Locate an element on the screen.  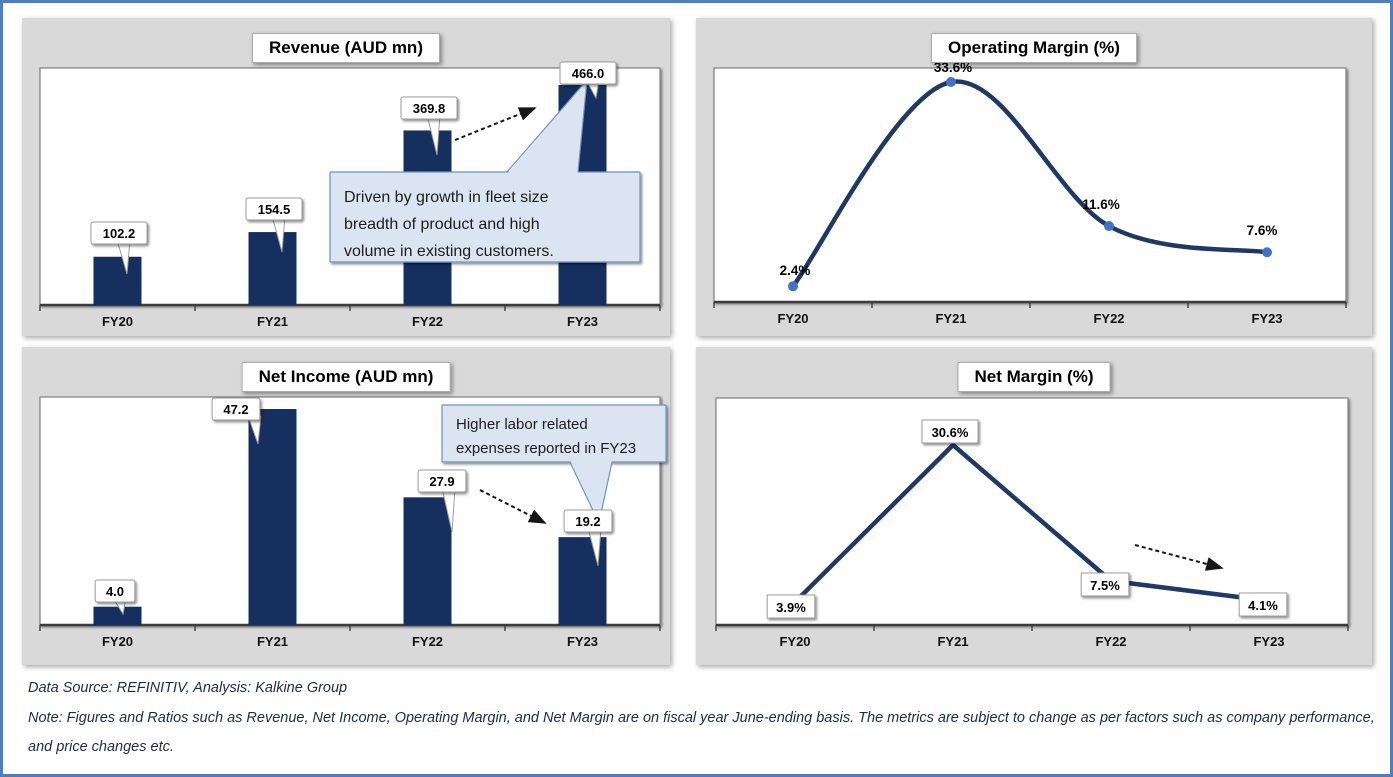
svg-text: 7.5% is located at coordinates (1105, 585).